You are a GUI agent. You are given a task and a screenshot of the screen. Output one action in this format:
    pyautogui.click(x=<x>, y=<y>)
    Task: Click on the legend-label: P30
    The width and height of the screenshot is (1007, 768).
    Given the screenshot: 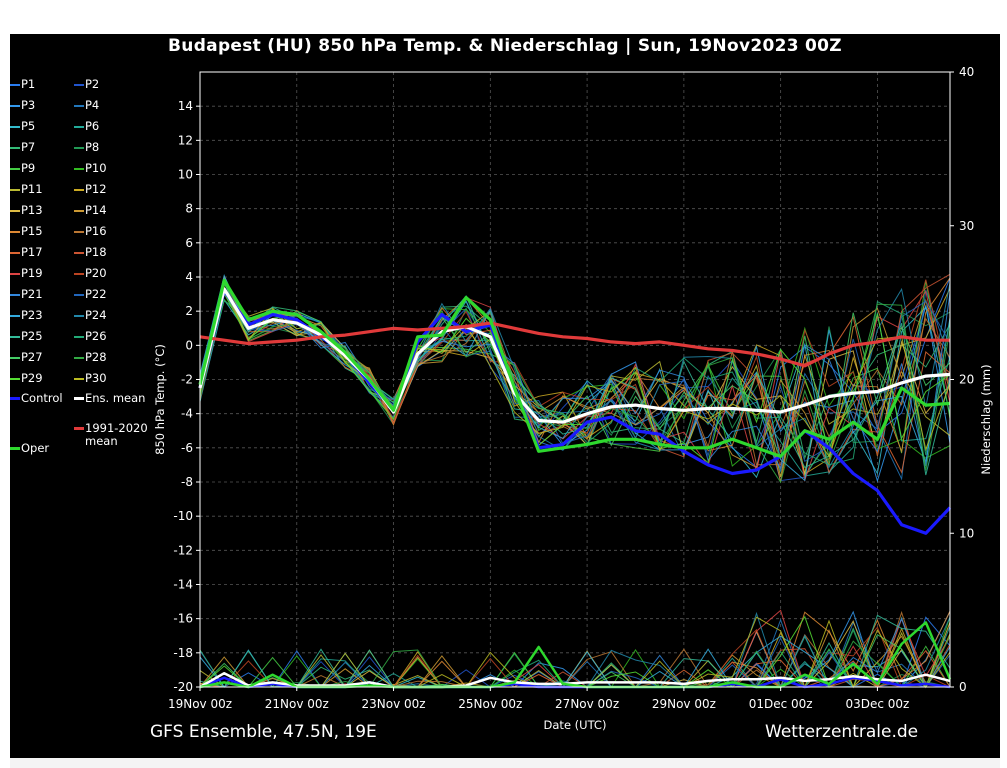 What is the action you would take?
    pyautogui.click(x=96, y=378)
    